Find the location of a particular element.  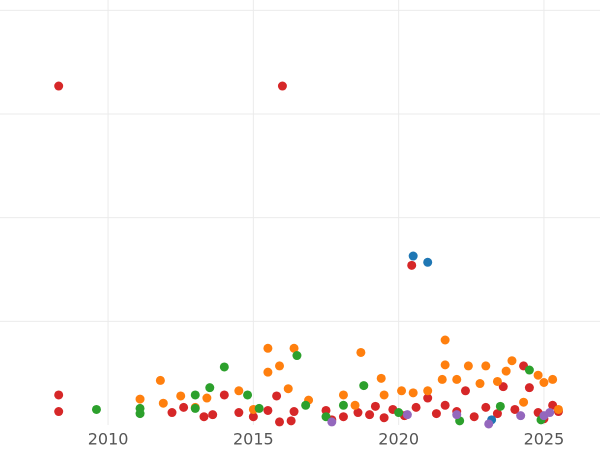

x-tick-label: 2015 is located at coordinates (253, 439).